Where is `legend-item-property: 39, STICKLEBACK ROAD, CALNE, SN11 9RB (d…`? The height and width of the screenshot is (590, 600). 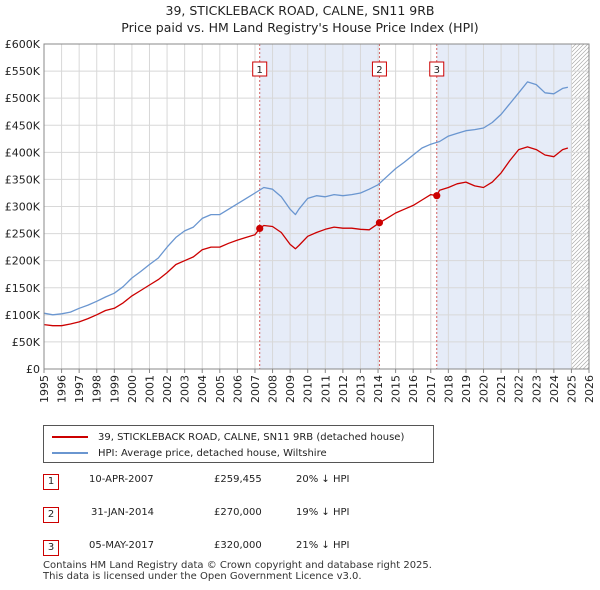
legend-item-property: 39, STICKLEBACK ROAD, CALNE, SN11 9RB (d… is located at coordinates (228, 437).